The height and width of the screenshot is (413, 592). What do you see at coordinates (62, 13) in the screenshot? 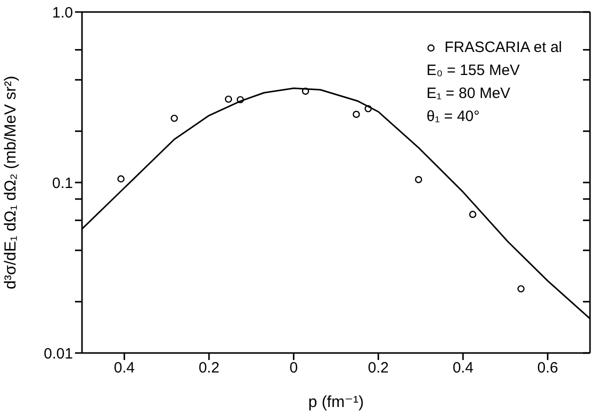
I see `y-tick-label: 1.0` at bounding box center [62, 13].